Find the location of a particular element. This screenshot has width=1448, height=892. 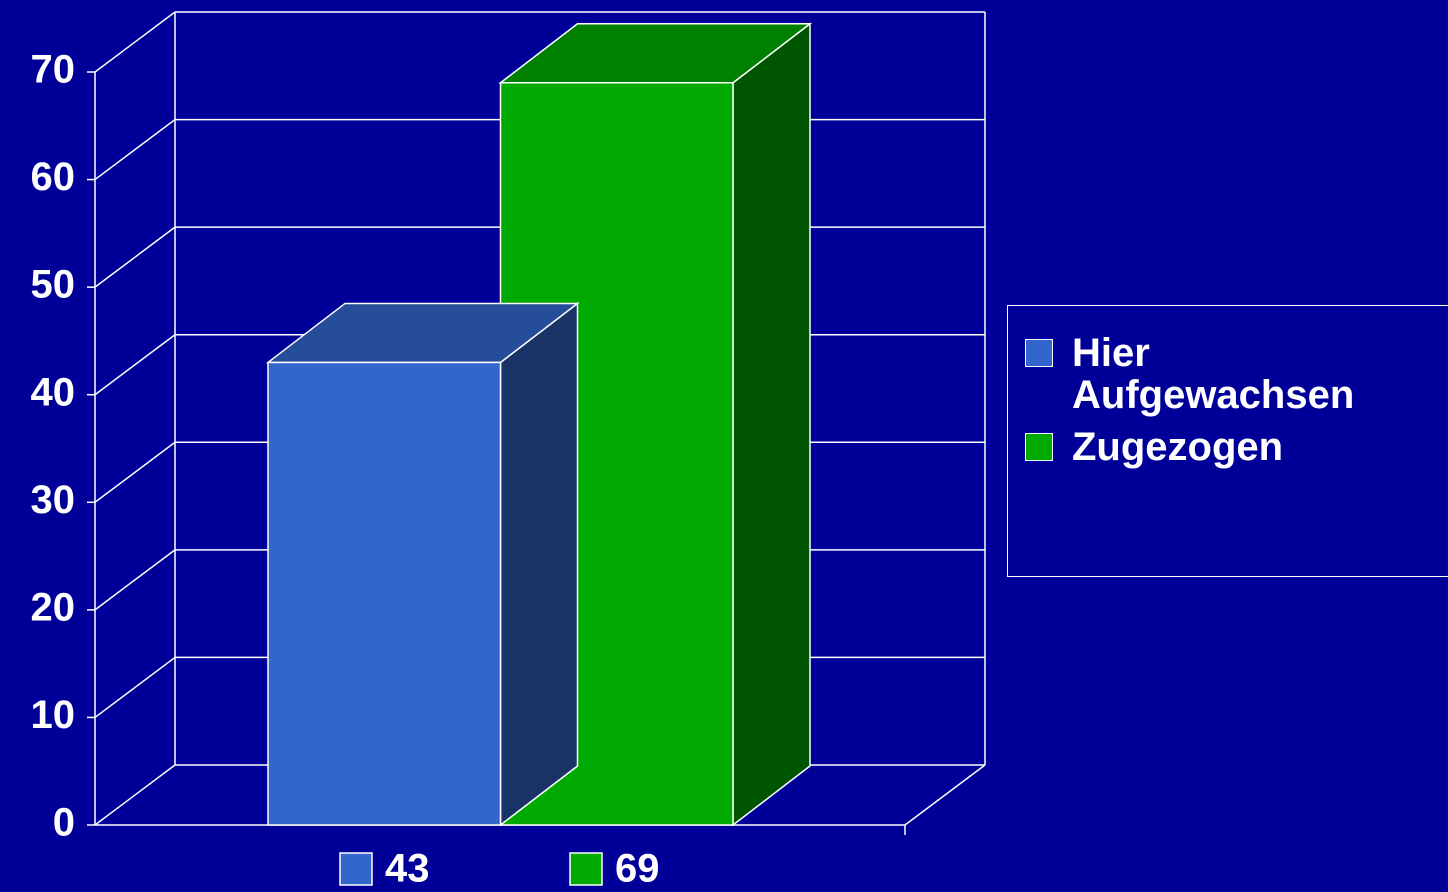

legend-item: Hier Aufgewachsen is located at coordinates (1210, 374).